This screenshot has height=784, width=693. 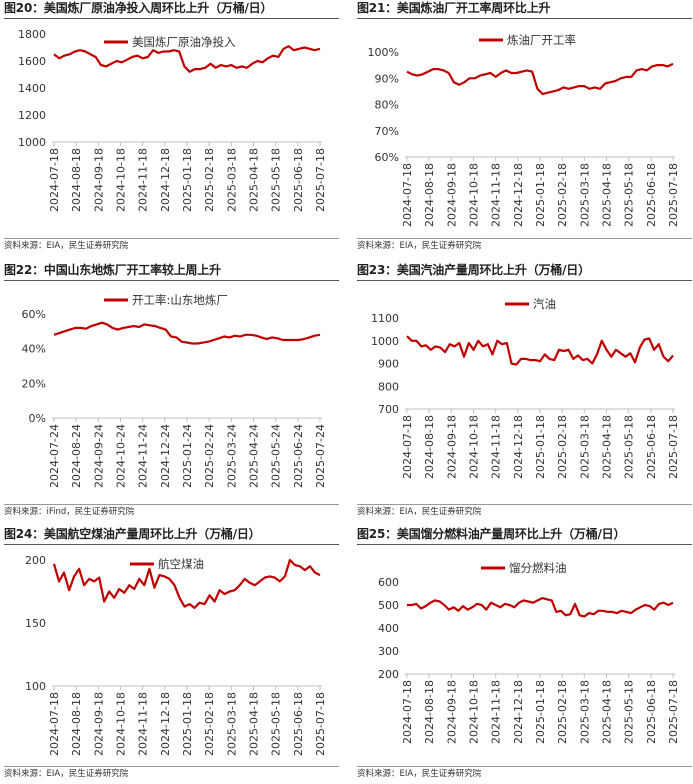 What do you see at coordinates (383, 52) in the screenshot?
I see `y-tick-label: 100%` at bounding box center [383, 52].